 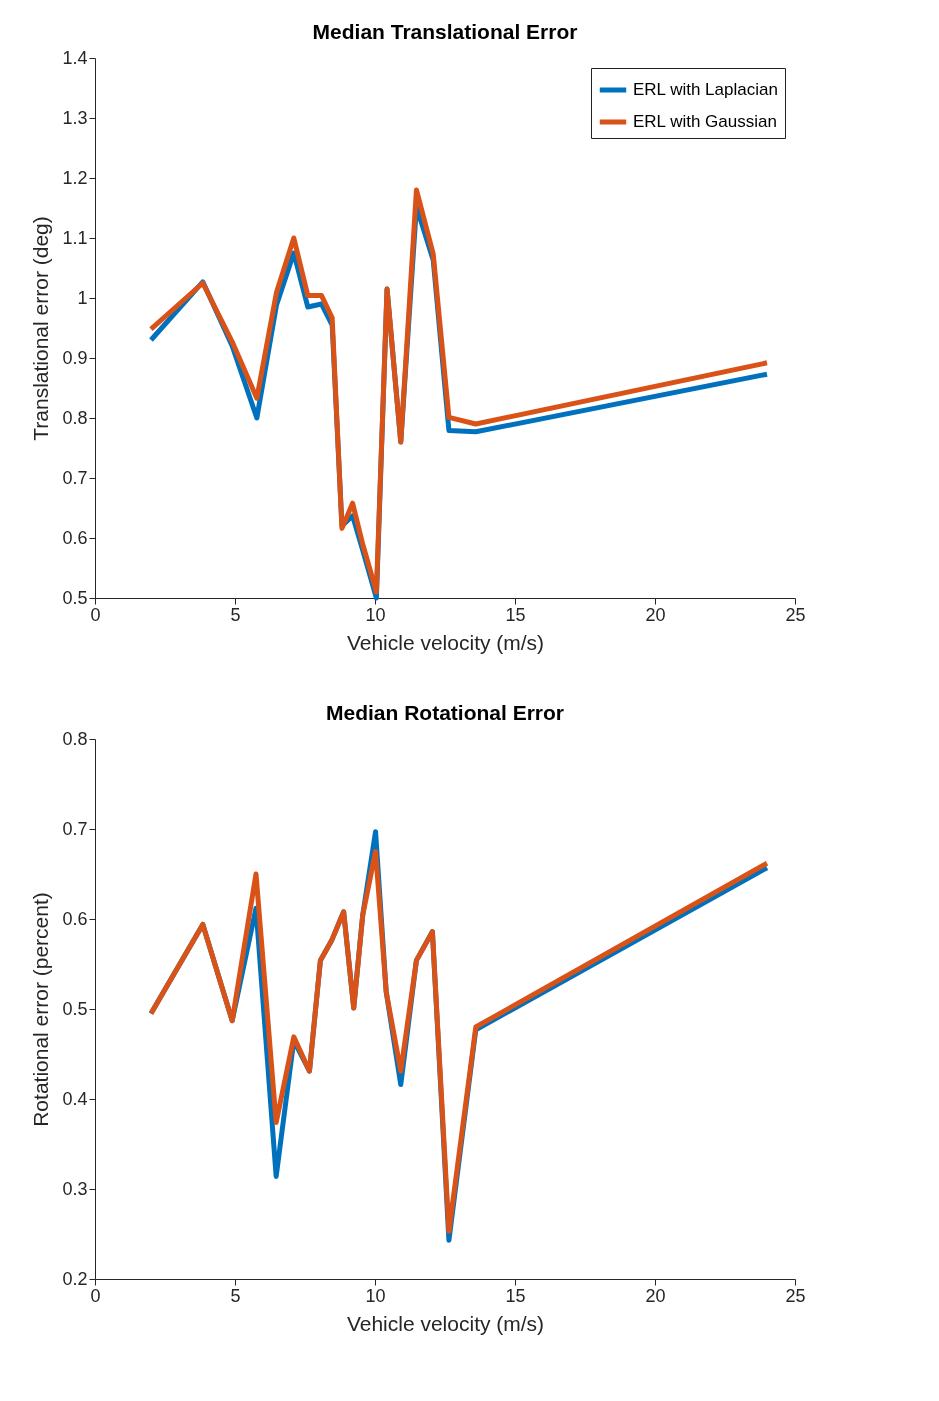 What do you see at coordinates (705, 89) in the screenshot?
I see `legend-label: ERL with Laplacian` at bounding box center [705, 89].